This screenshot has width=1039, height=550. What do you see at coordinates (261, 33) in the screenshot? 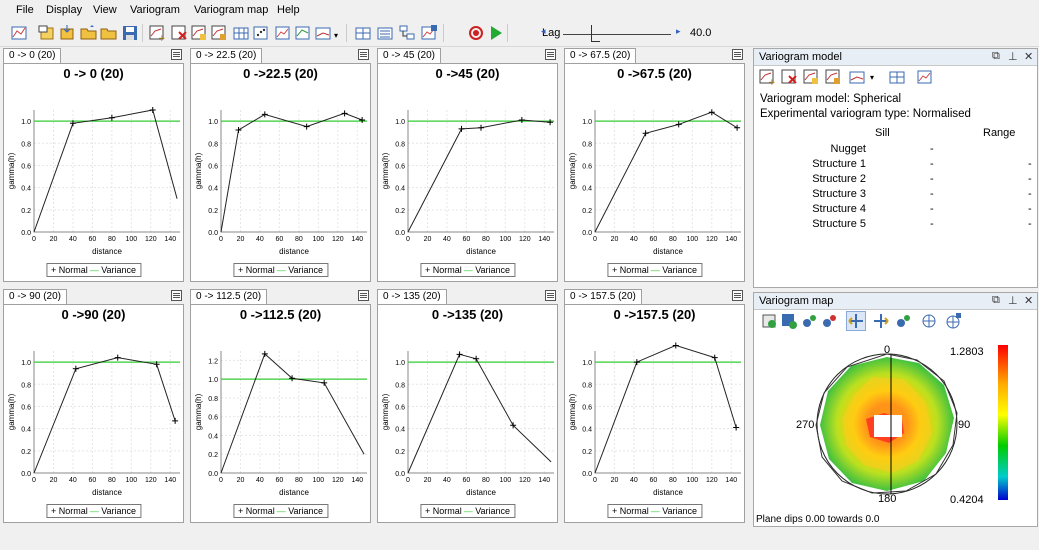
I see `scatter-chart-icon` at bounding box center [261, 33].